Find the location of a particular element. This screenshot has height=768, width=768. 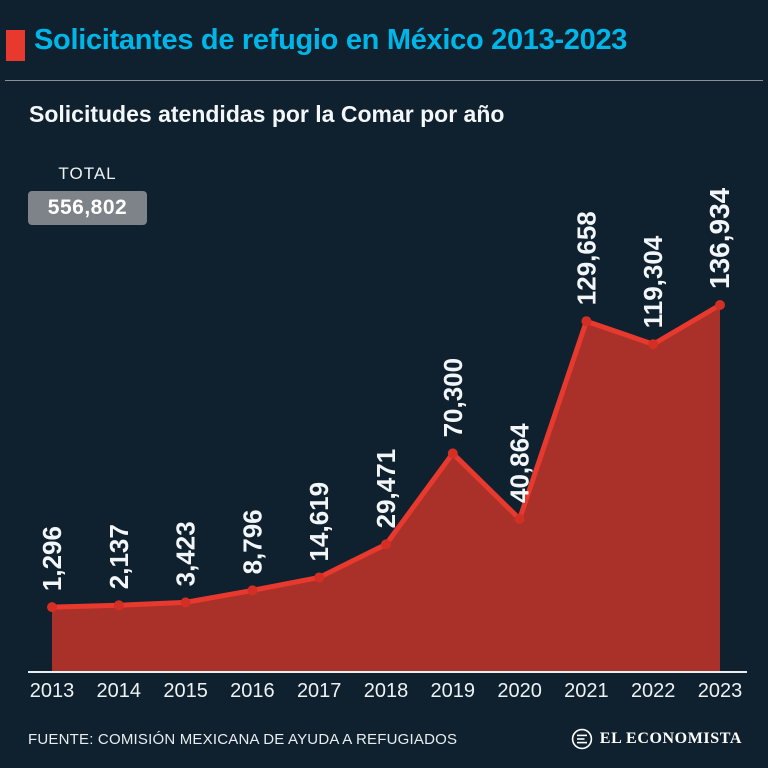

value-label: 8,796 is located at coordinates (252, 541).